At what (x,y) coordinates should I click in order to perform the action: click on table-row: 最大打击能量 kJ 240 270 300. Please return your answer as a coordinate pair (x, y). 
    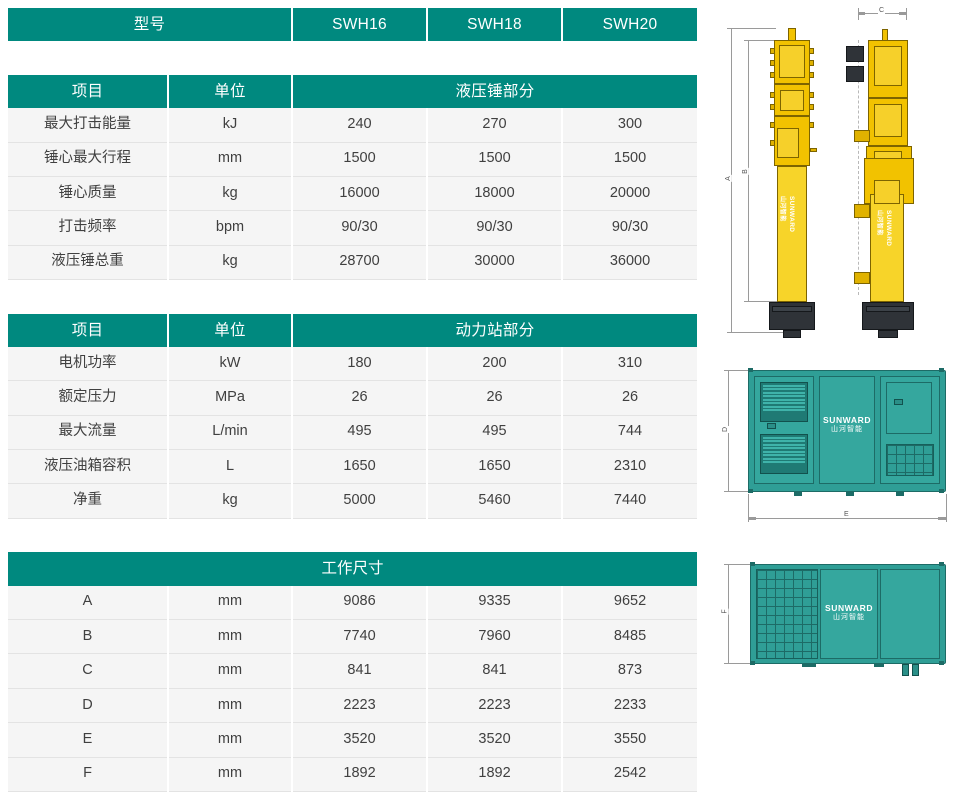
    Looking at the image, I should click on (353, 125).